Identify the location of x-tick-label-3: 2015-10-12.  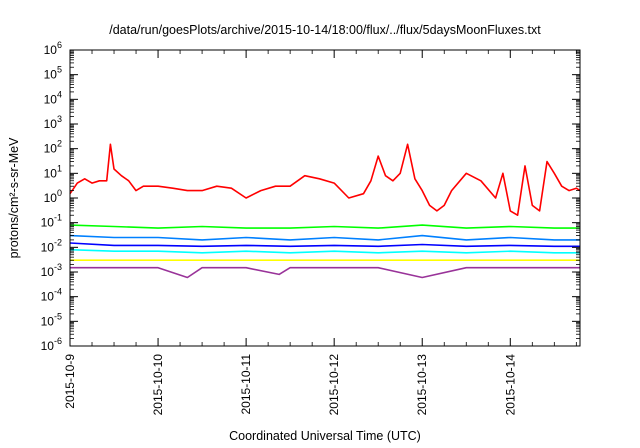
(334, 385).